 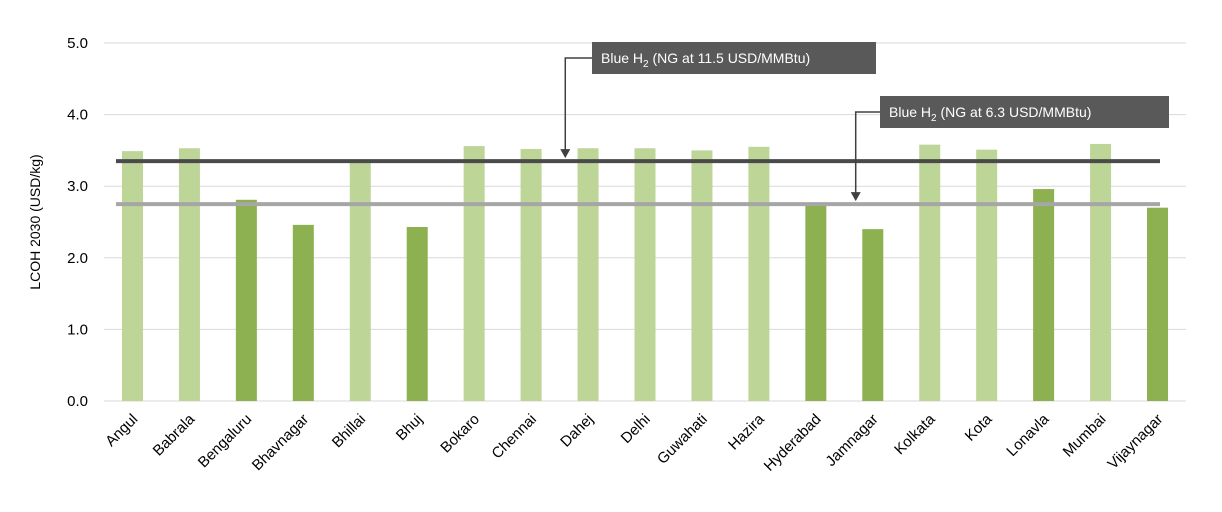 What do you see at coordinates (303, 312) in the screenshot?
I see `bar-bhavnagar` at bounding box center [303, 312].